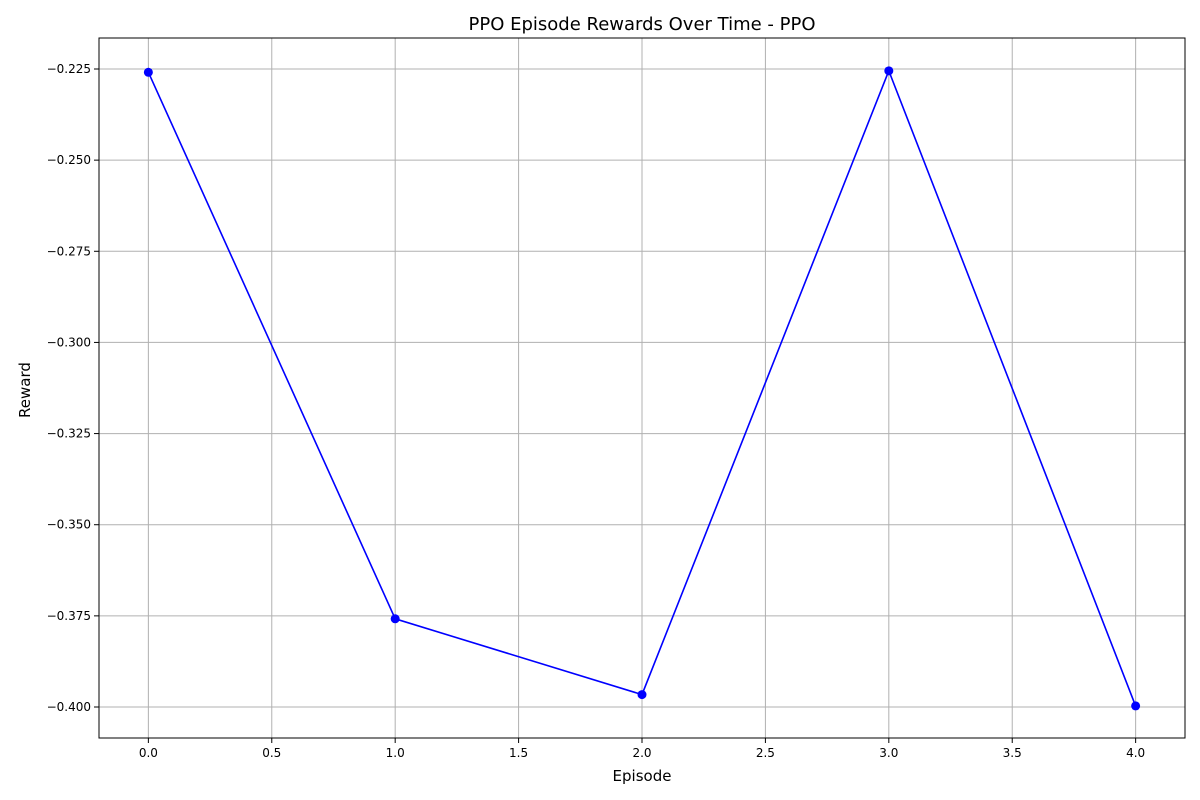  What do you see at coordinates (518, 753) in the screenshot?
I see `x-tick-label: 1.5` at bounding box center [518, 753].